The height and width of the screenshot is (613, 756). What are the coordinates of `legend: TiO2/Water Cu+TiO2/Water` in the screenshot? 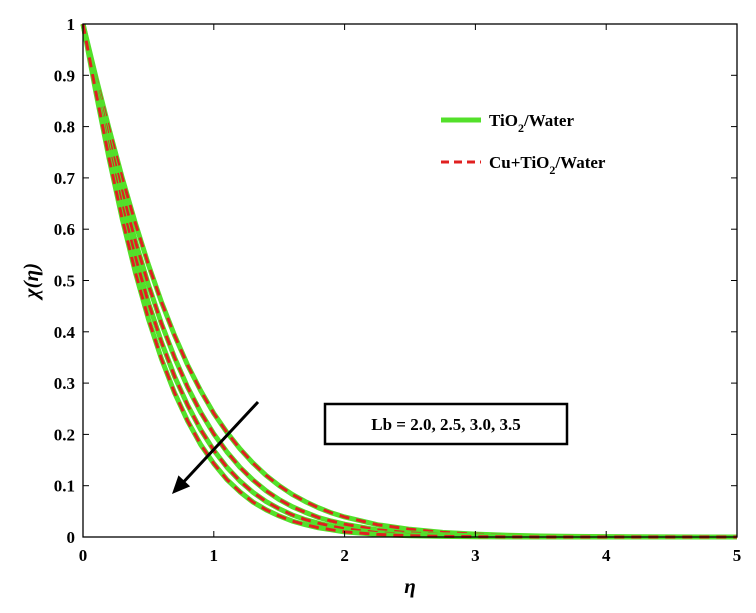 It's located at (523, 144).